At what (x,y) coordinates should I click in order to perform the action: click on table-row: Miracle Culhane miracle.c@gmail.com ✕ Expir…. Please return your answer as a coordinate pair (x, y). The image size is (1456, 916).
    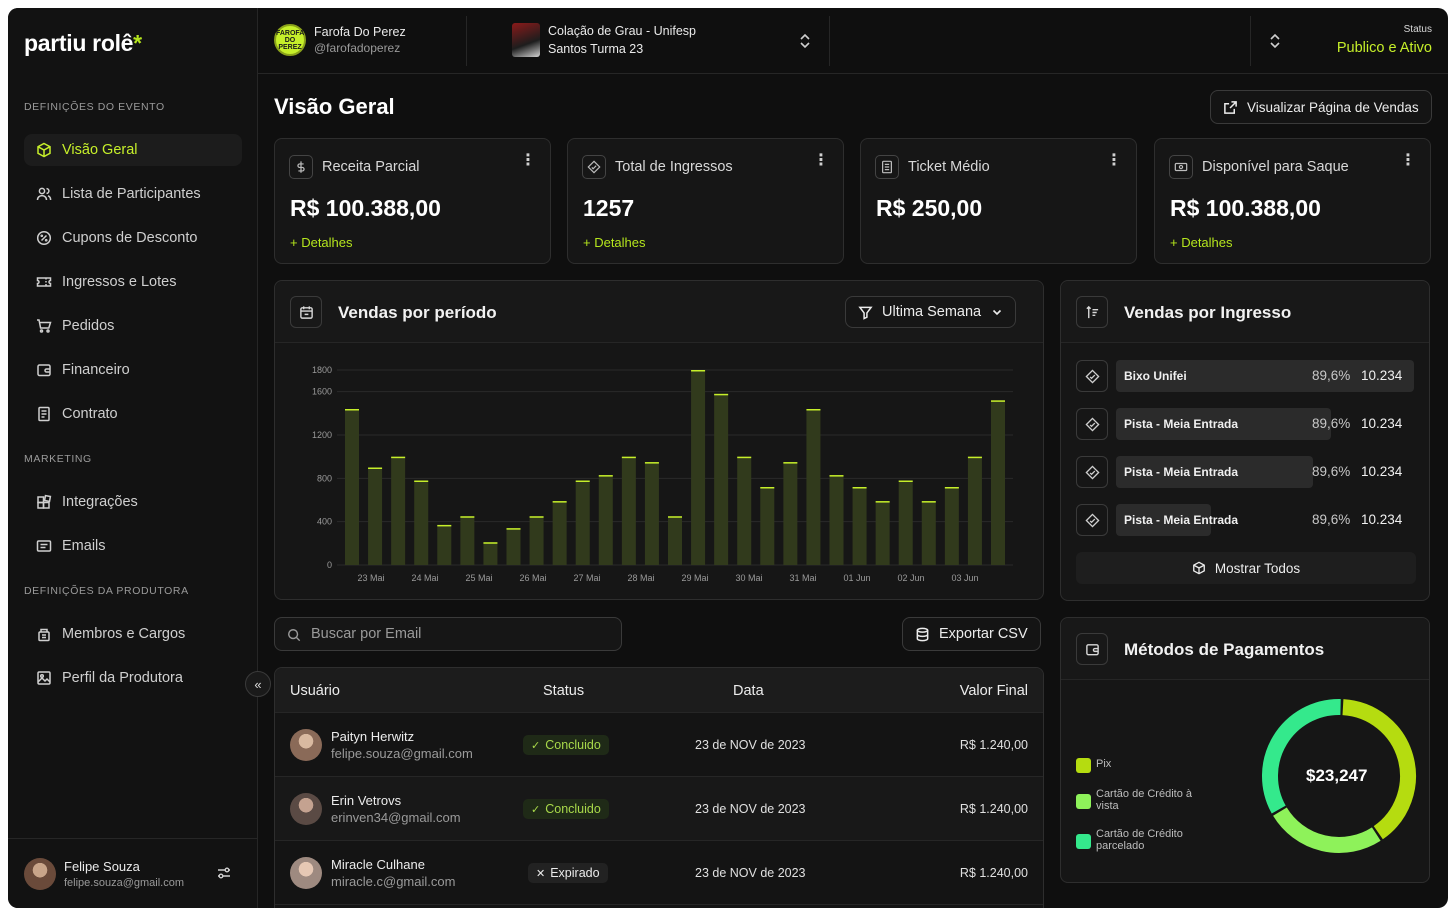
    Looking at the image, I should click on (659, 873).